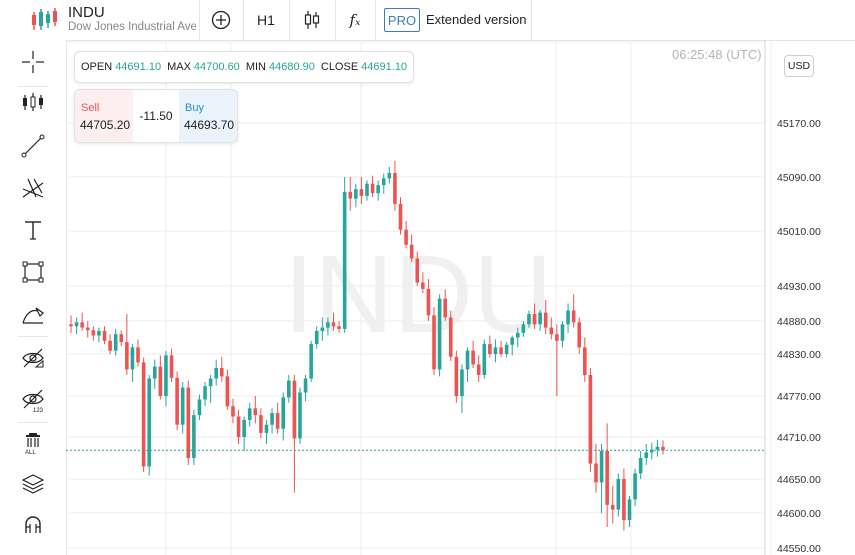  I want to click on text-tool, so click(33, 230).